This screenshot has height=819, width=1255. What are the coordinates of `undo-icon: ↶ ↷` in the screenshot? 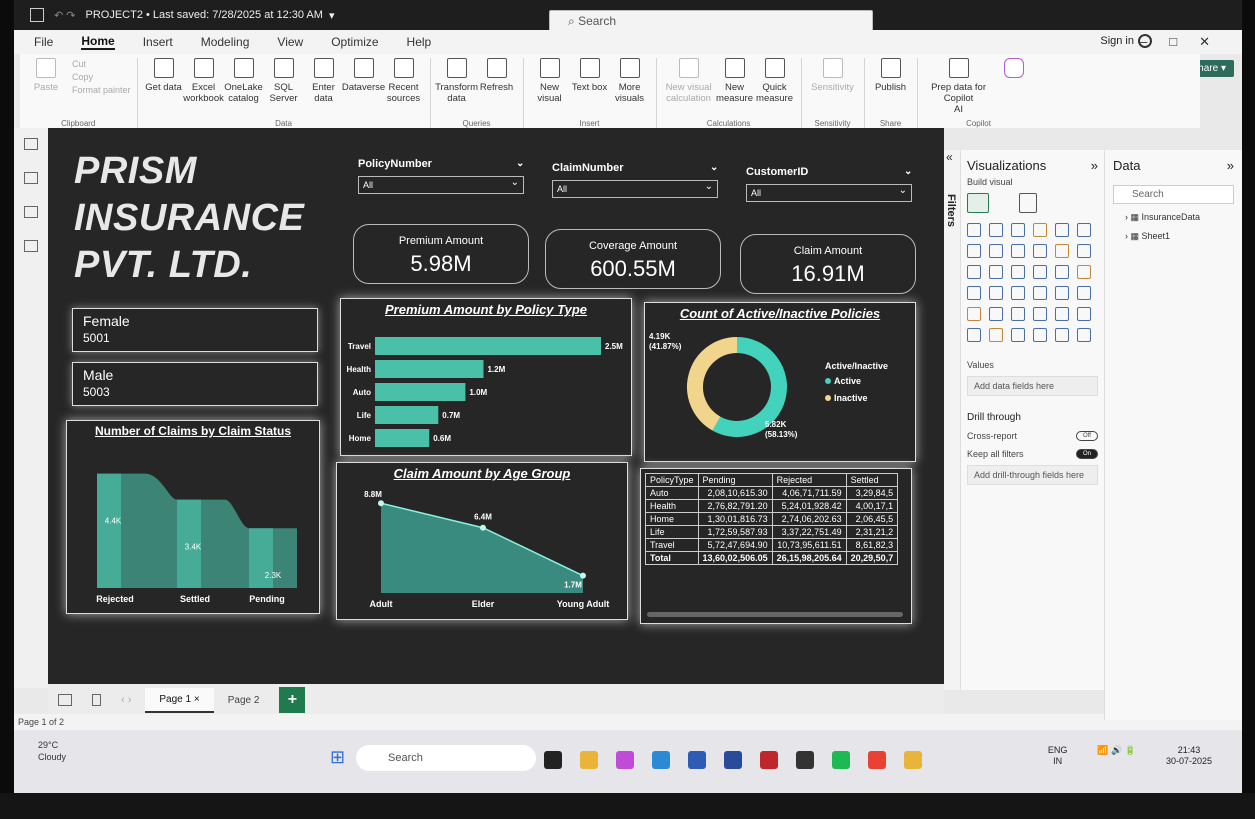 It's located at (65, 15).